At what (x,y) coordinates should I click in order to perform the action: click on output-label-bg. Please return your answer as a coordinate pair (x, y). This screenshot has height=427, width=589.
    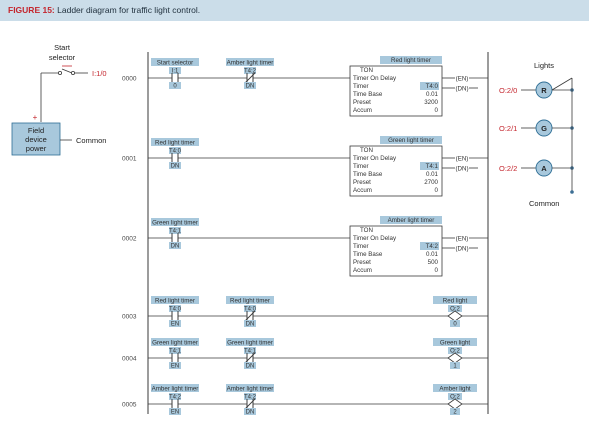
    Looking at the image, I should click on (455, 388).